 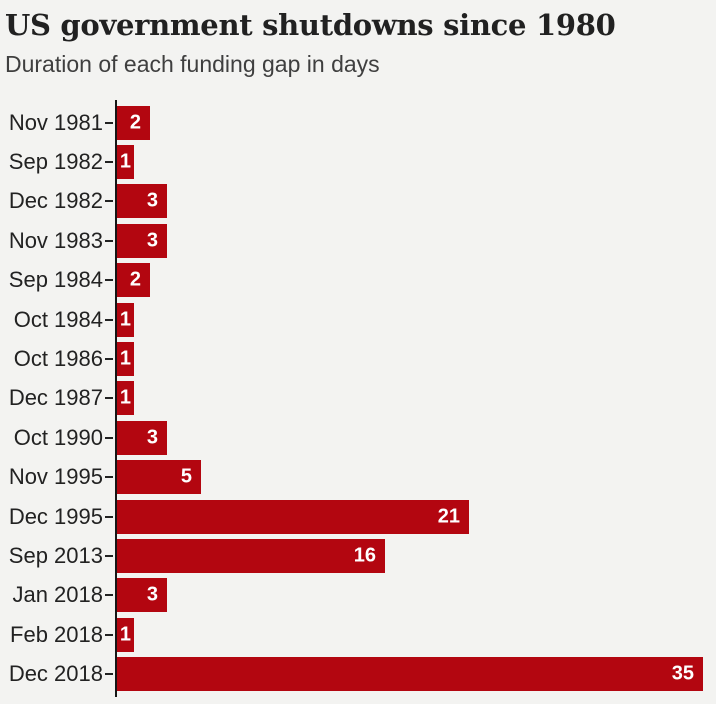 I want to click on chart-row: Feb 2018 1, so click(x=358, y=634).